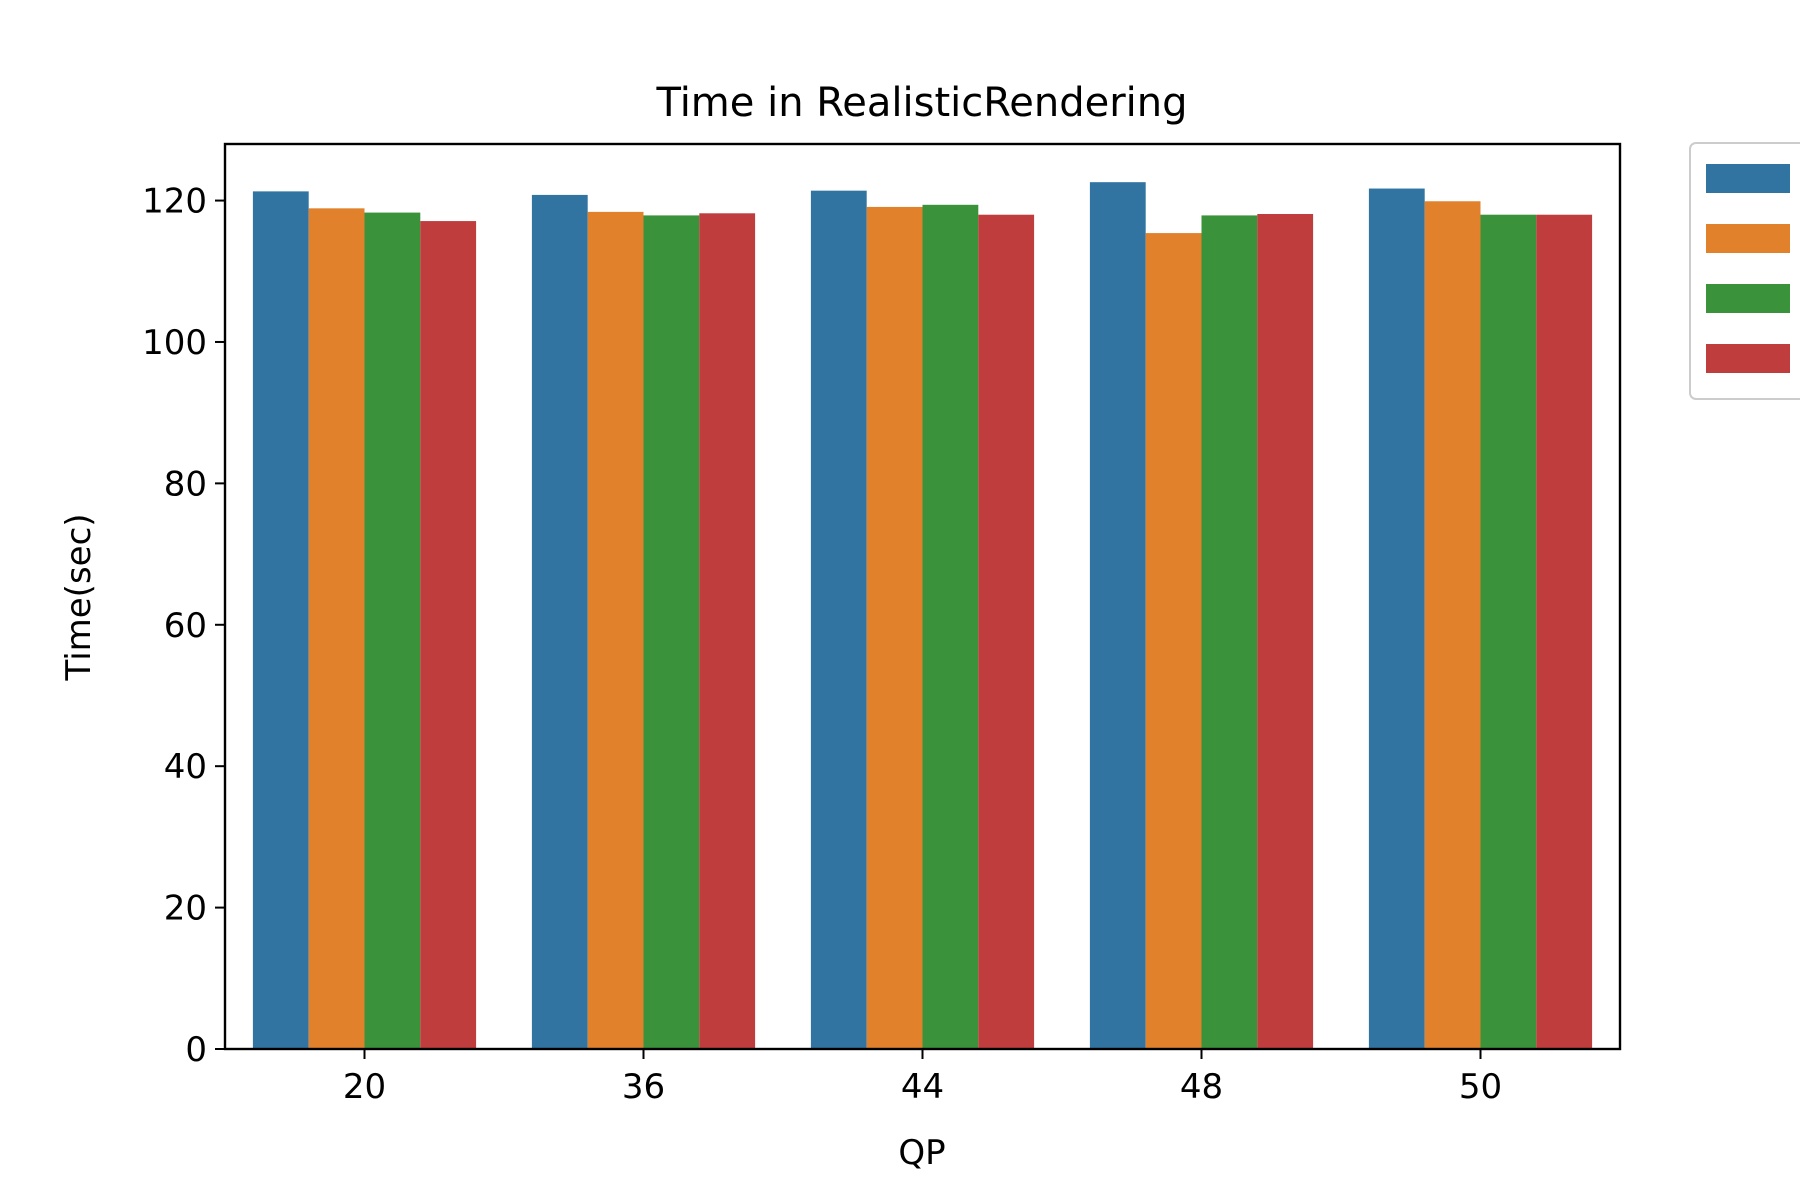 The image size is (1800, 1200). I want to click on y-tick-label: 60, so click(185, 626).